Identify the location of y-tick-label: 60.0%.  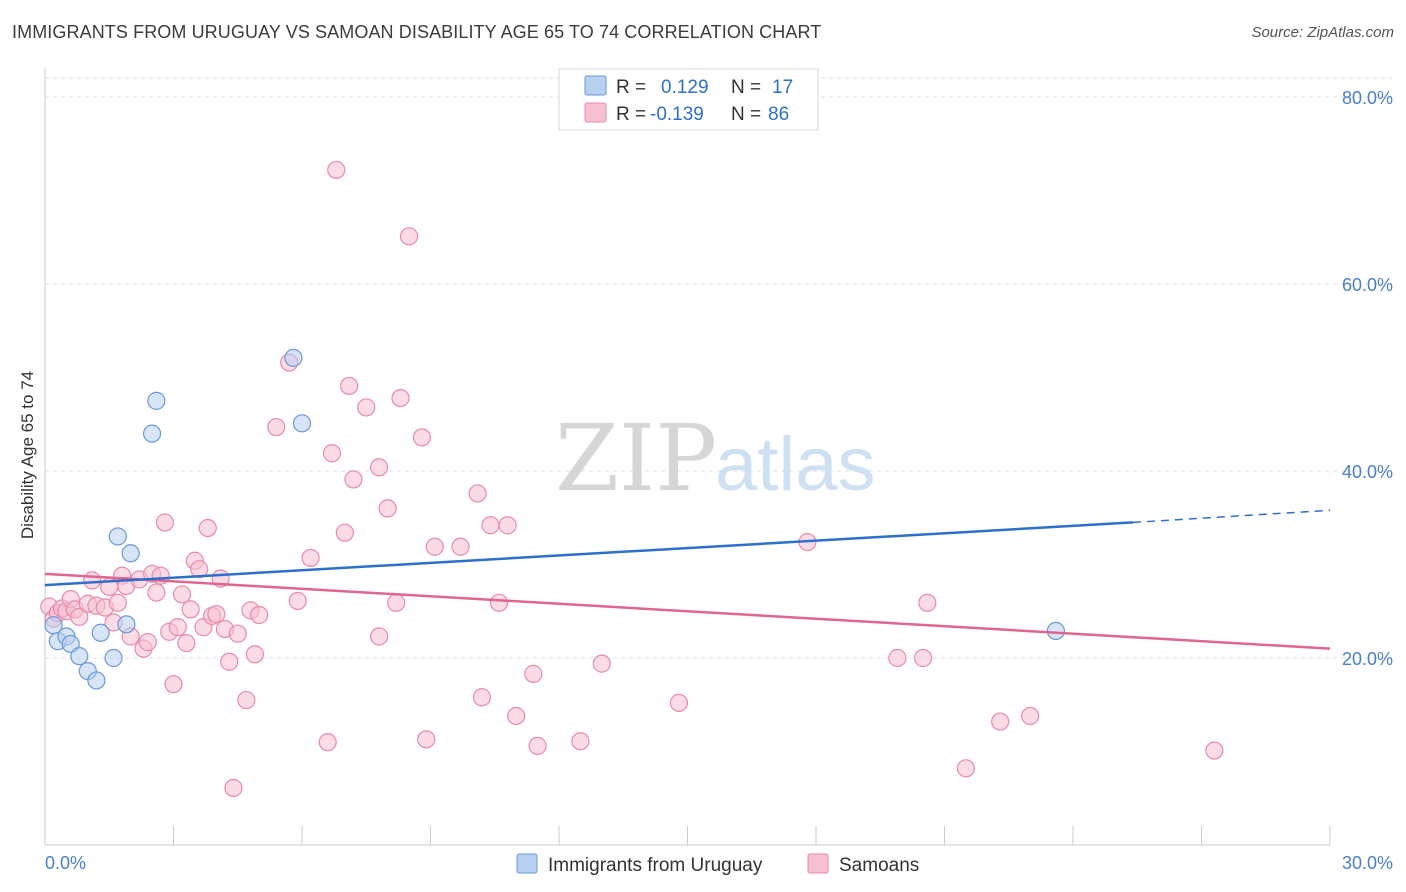
(1367, 285).